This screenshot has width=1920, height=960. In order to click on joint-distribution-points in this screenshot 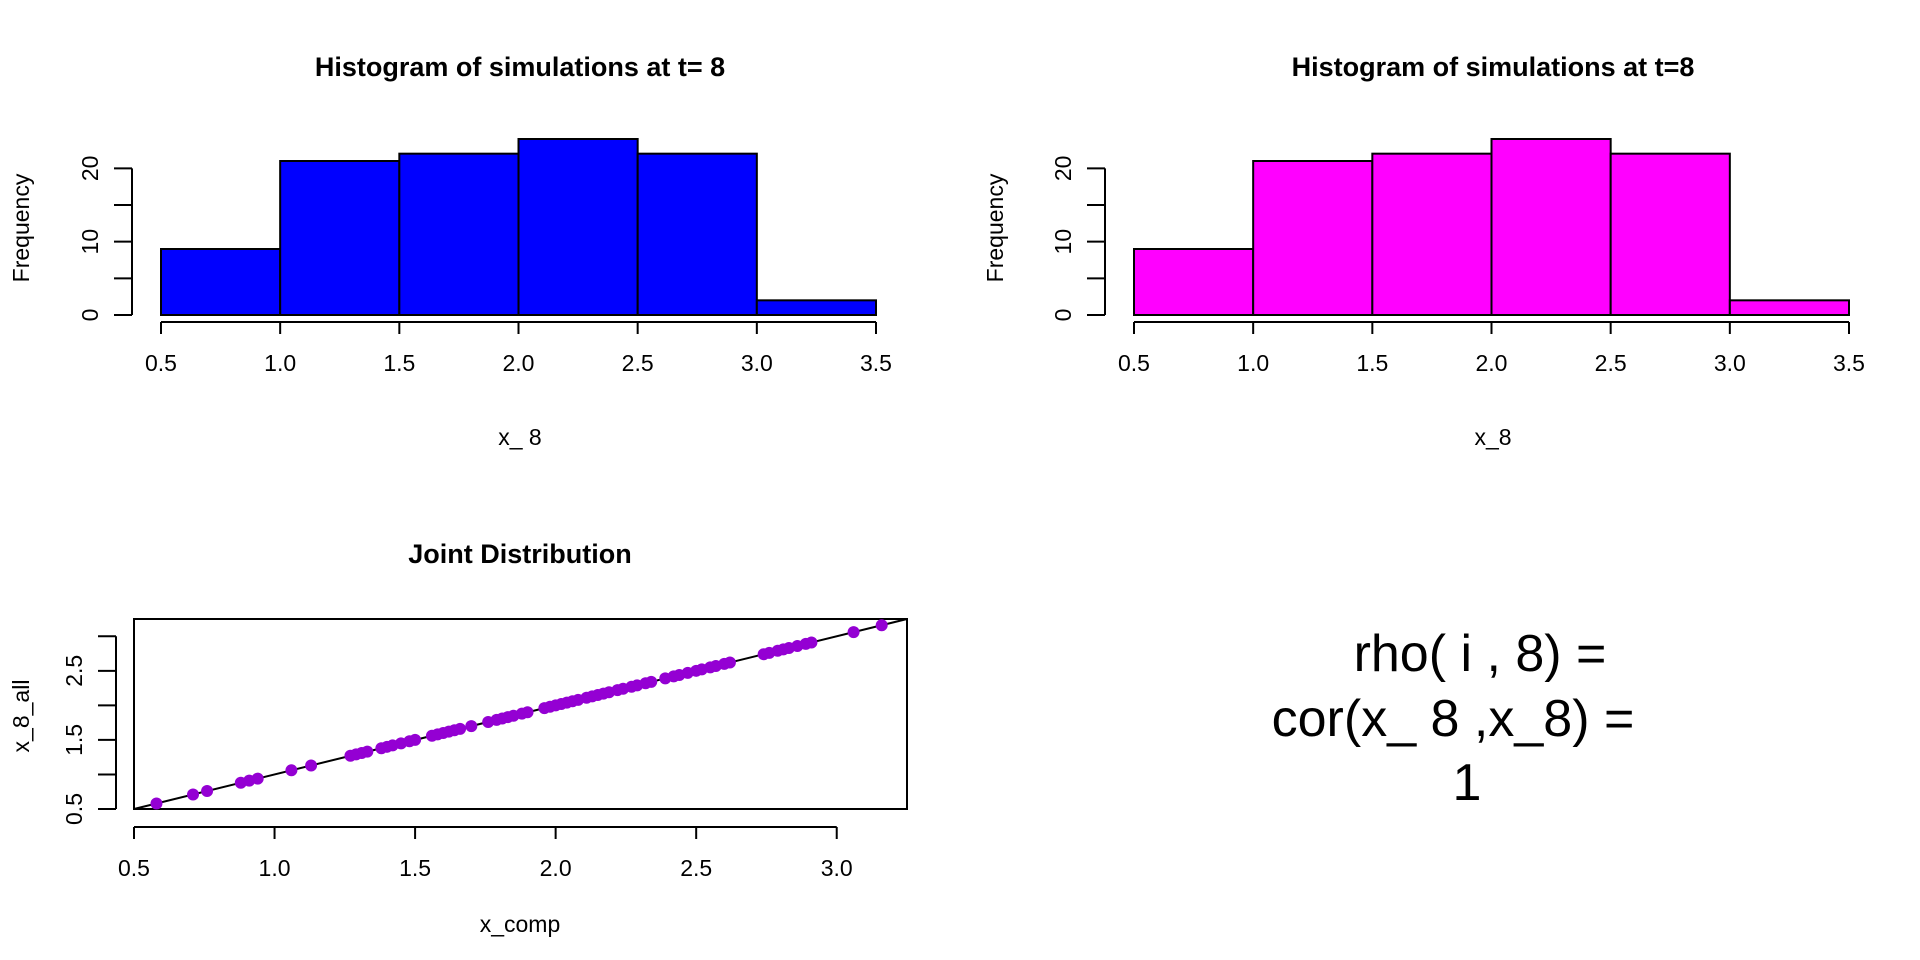, I will do `click(519, 714)`.